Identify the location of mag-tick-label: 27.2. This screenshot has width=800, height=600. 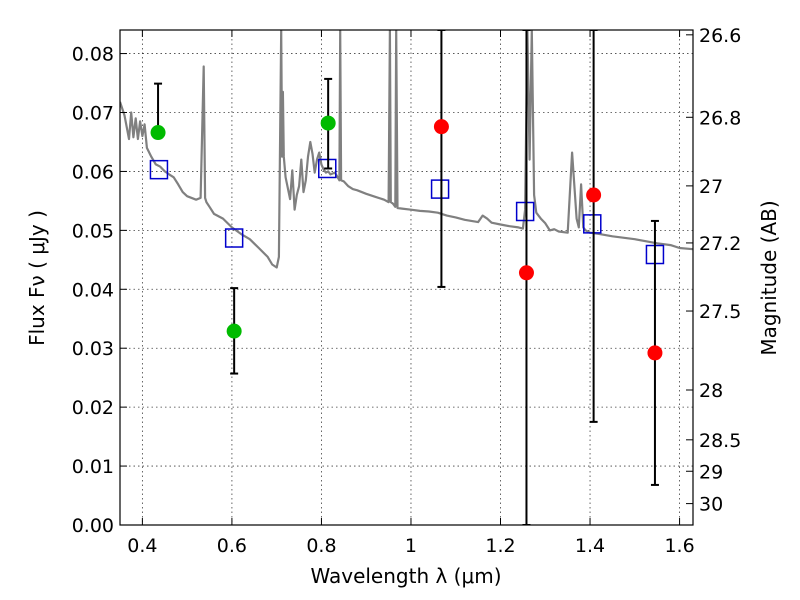
(720, 244).